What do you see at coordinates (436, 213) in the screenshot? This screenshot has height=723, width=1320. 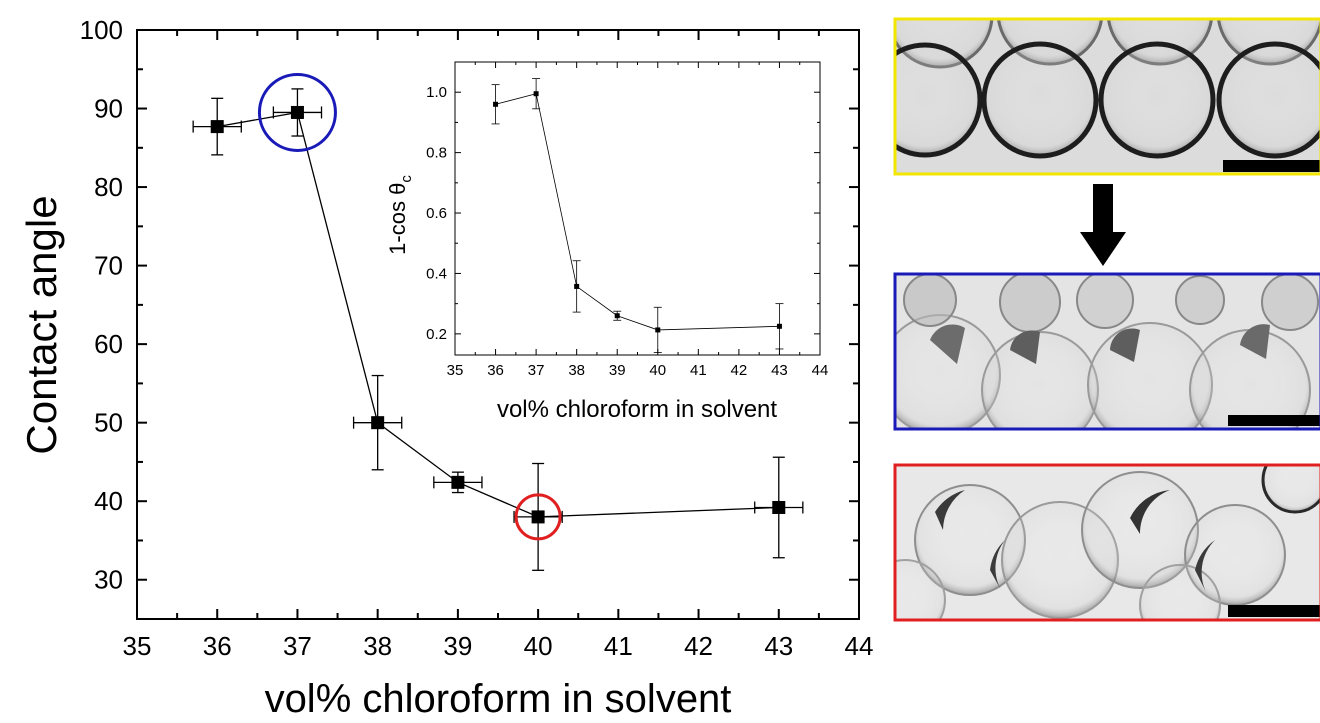 I see `y-tick-label: 0.6` at bounding box center [436, 213].